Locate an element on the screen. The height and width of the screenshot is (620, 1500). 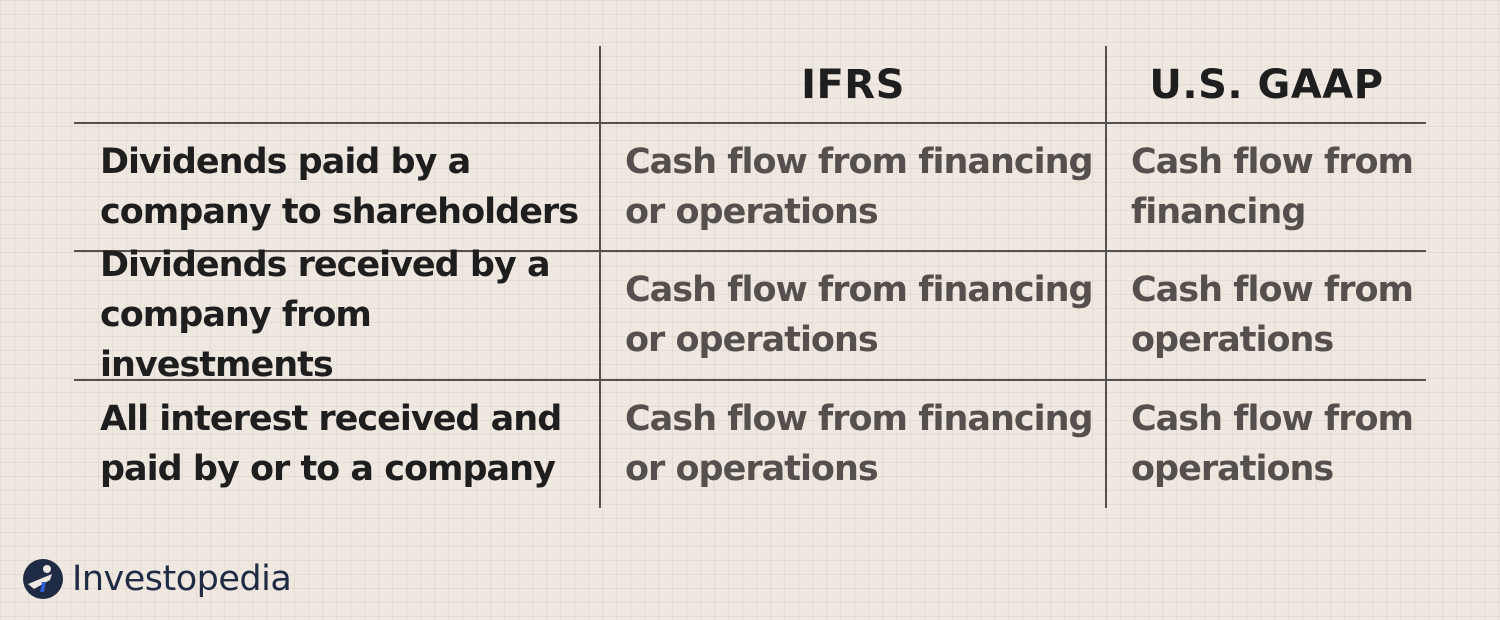
cell-gaap-dividends-received: Cash flow from operations is located at coordinates (1272, 315).